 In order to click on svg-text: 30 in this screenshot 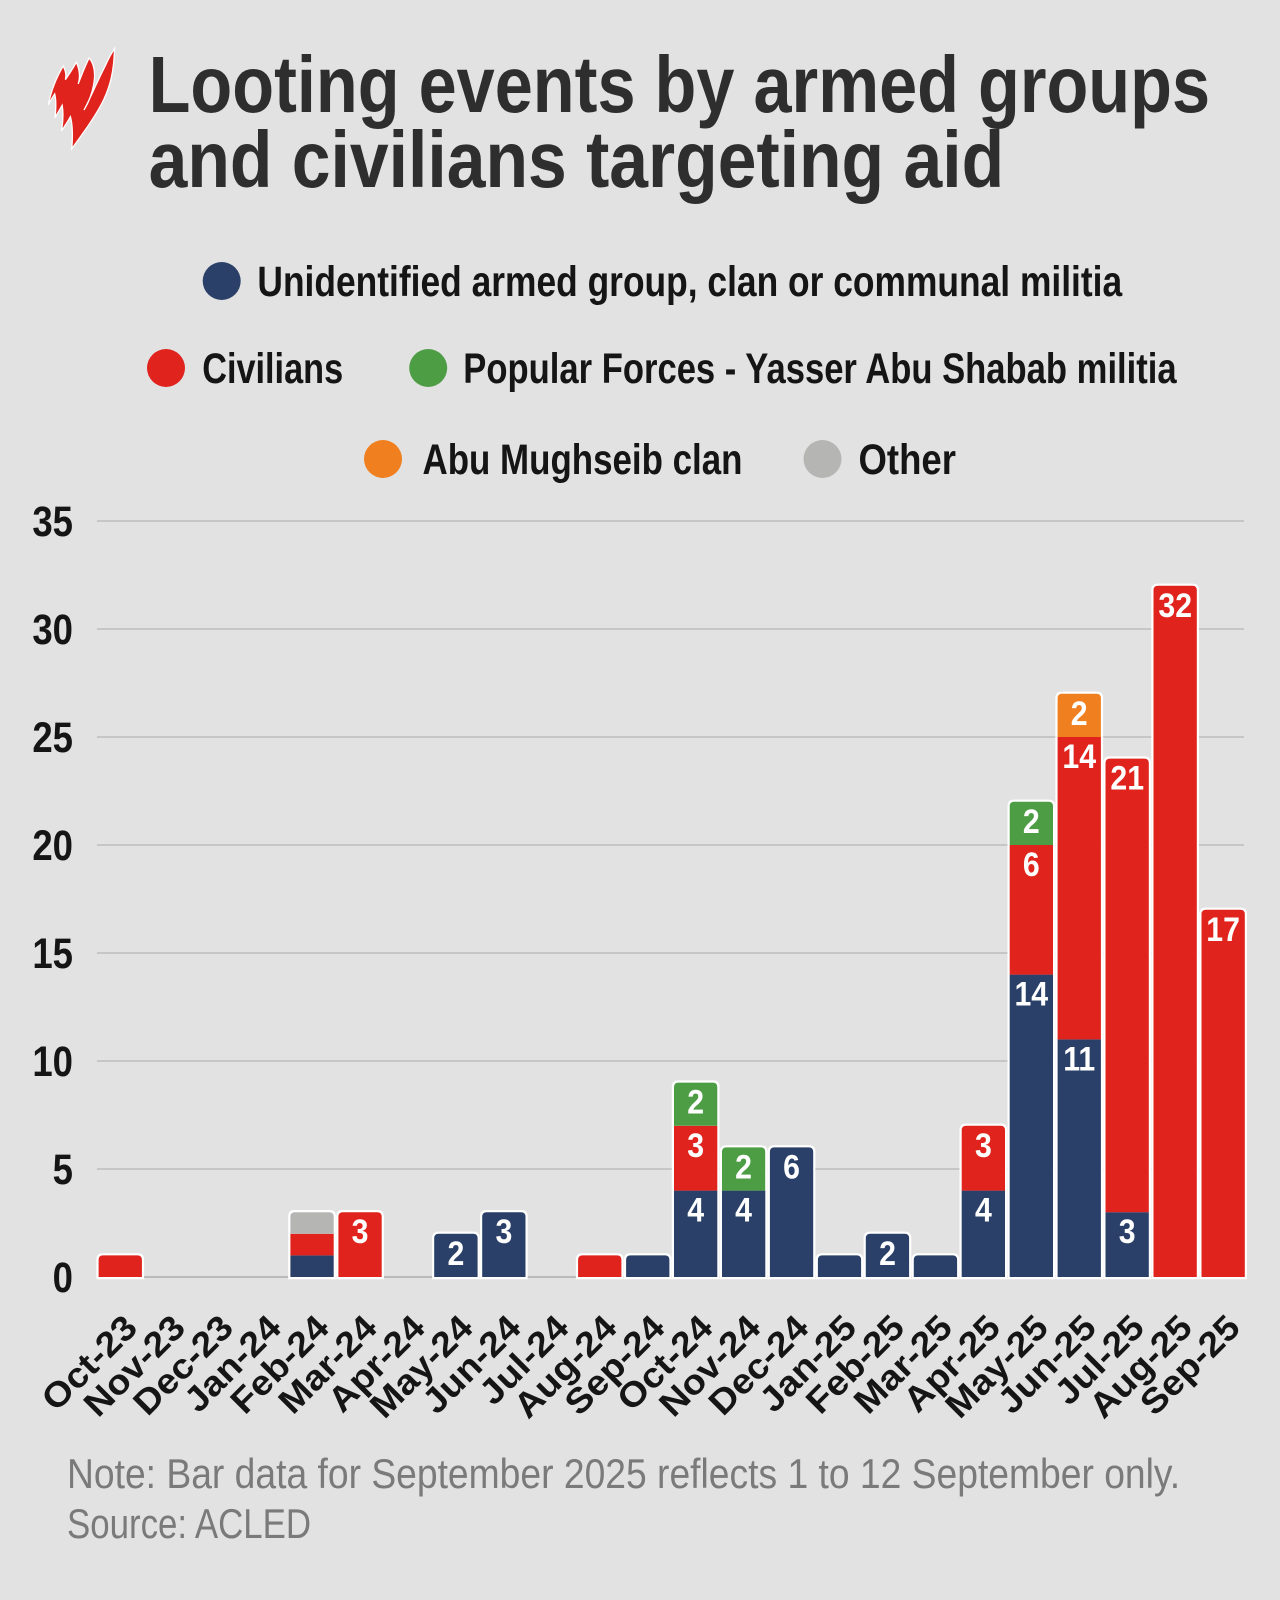, I will do `click(52, 629)`.